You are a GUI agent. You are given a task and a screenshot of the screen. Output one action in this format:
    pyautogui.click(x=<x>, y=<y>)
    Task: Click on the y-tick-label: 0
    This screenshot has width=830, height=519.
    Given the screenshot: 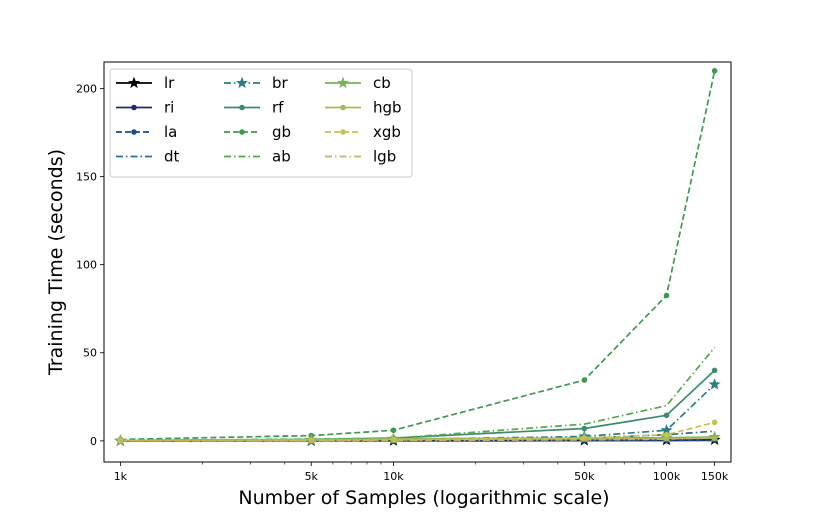 What is the action you would take?
    pyautogui.click(x=93, y=441)
    